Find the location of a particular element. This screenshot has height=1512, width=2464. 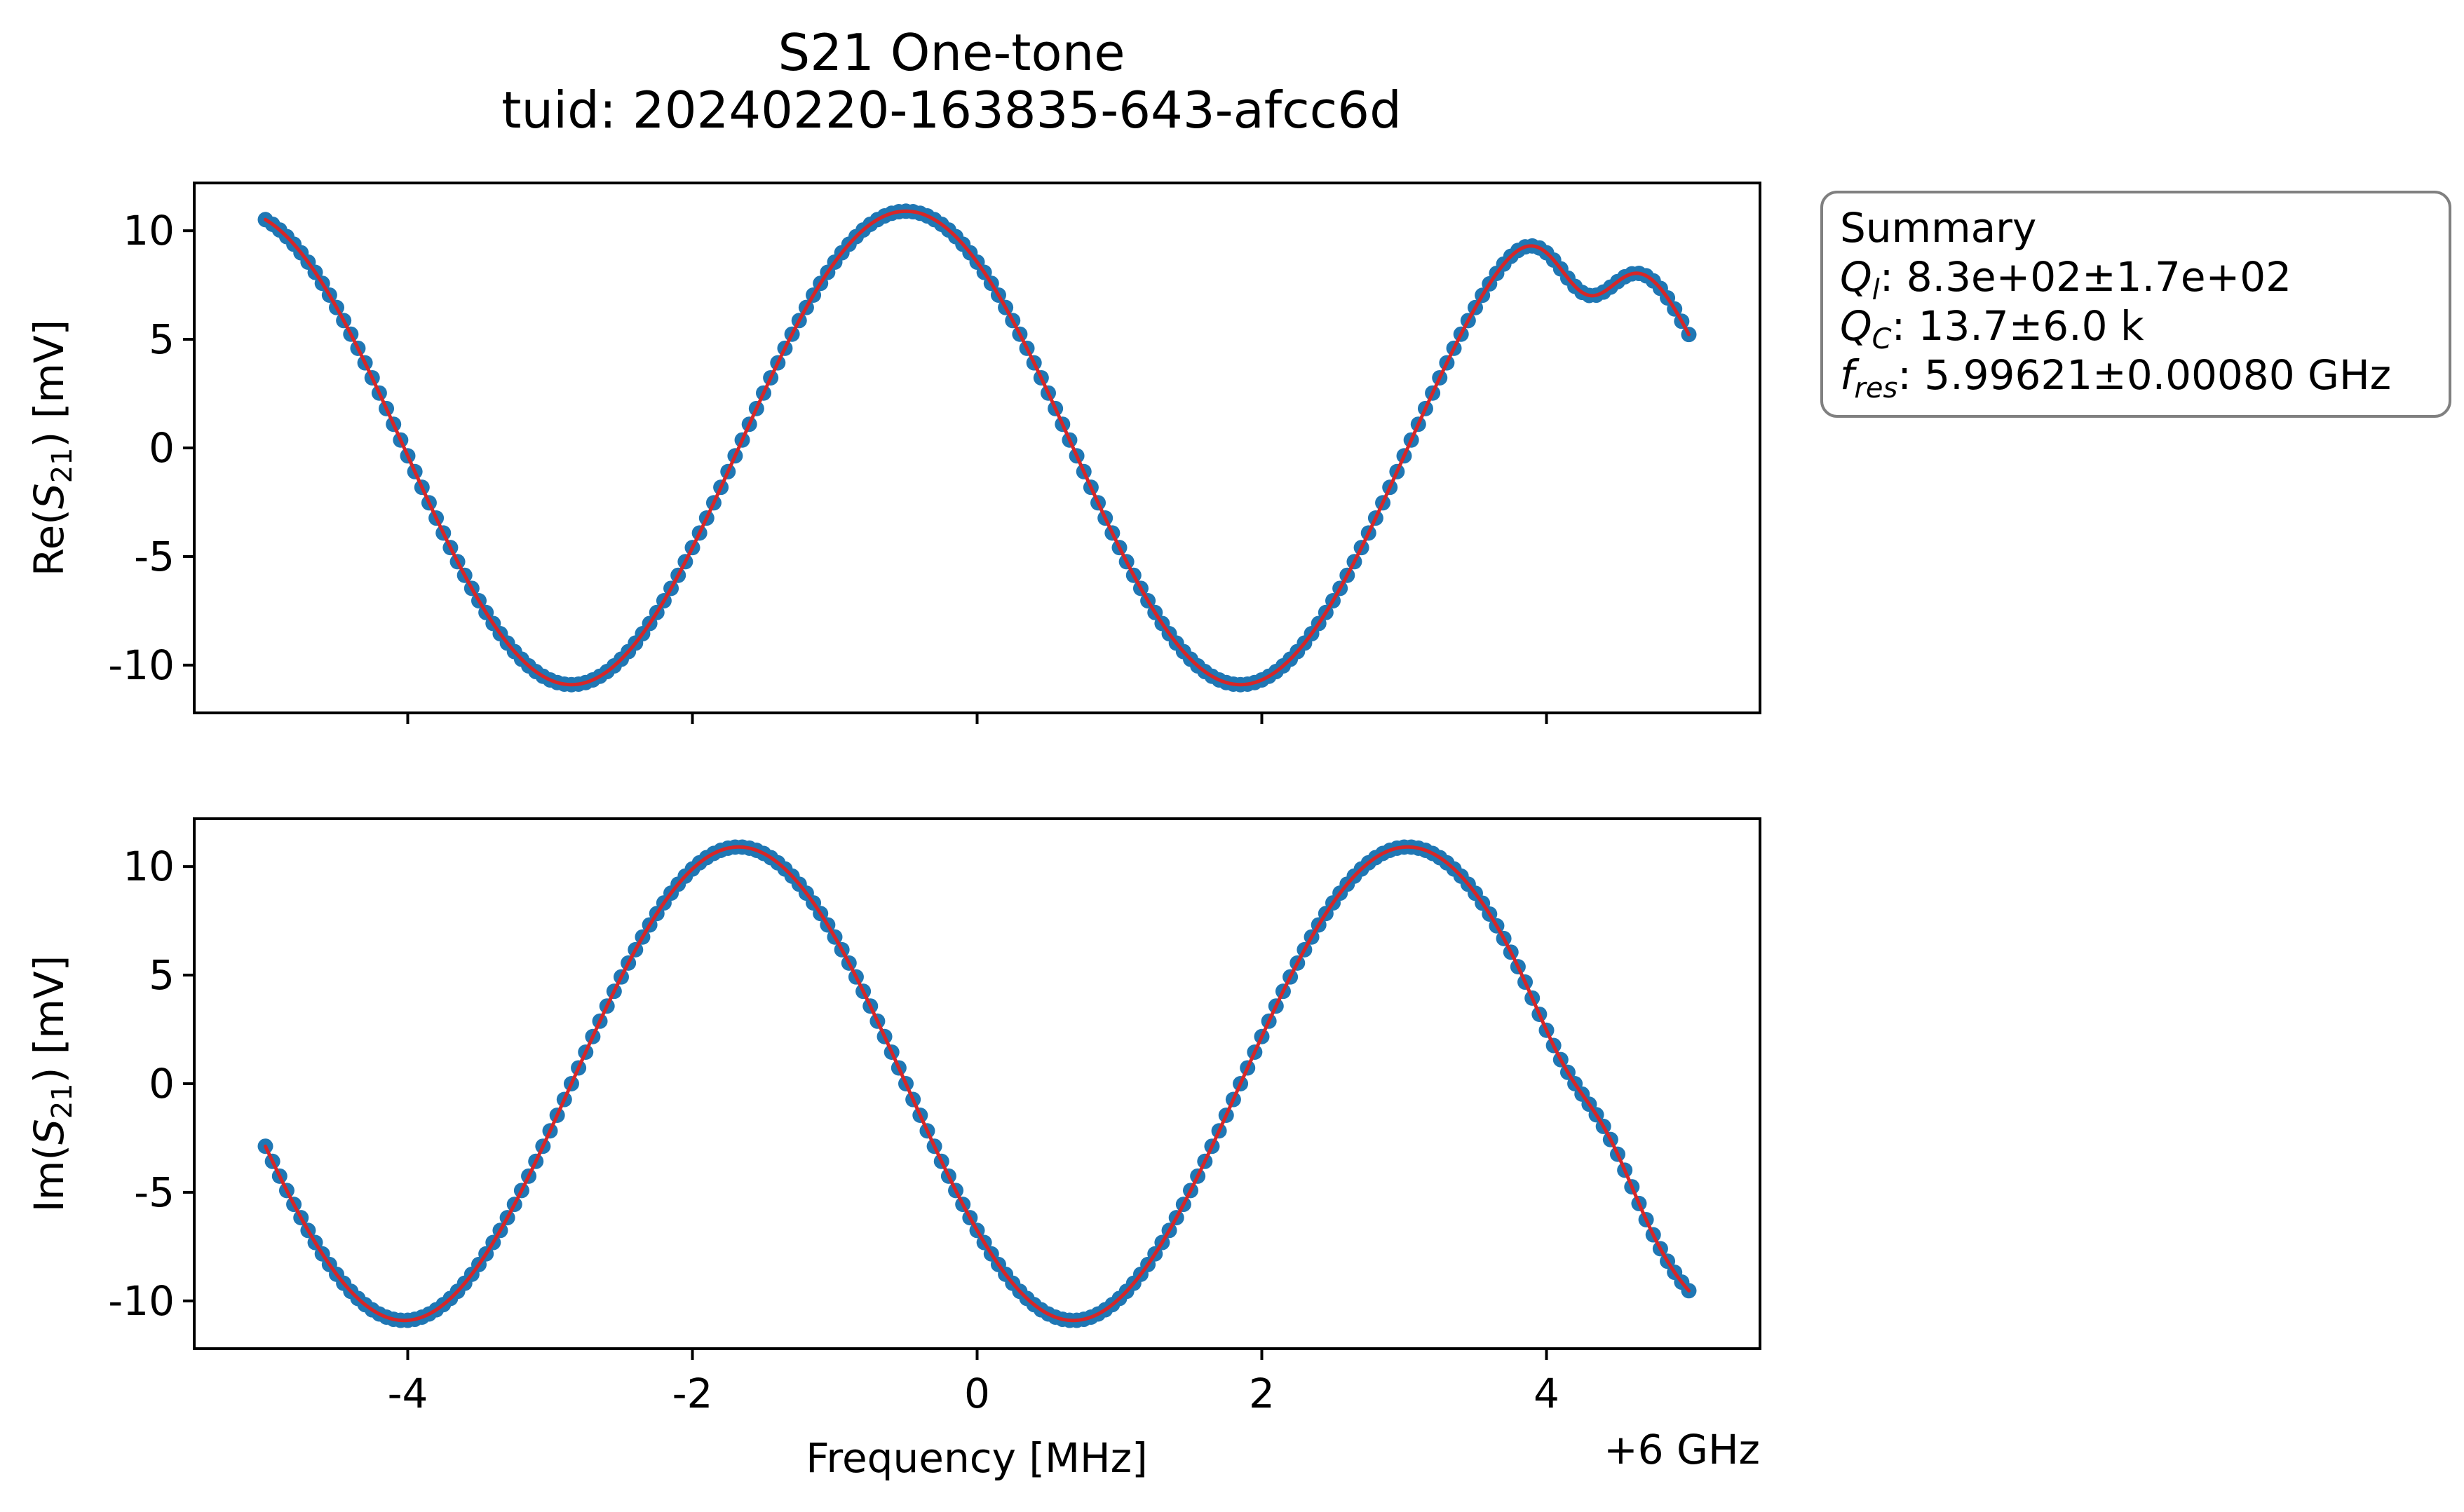

im-s21-ytick-label: 5 is located at coordinates (162, 975).